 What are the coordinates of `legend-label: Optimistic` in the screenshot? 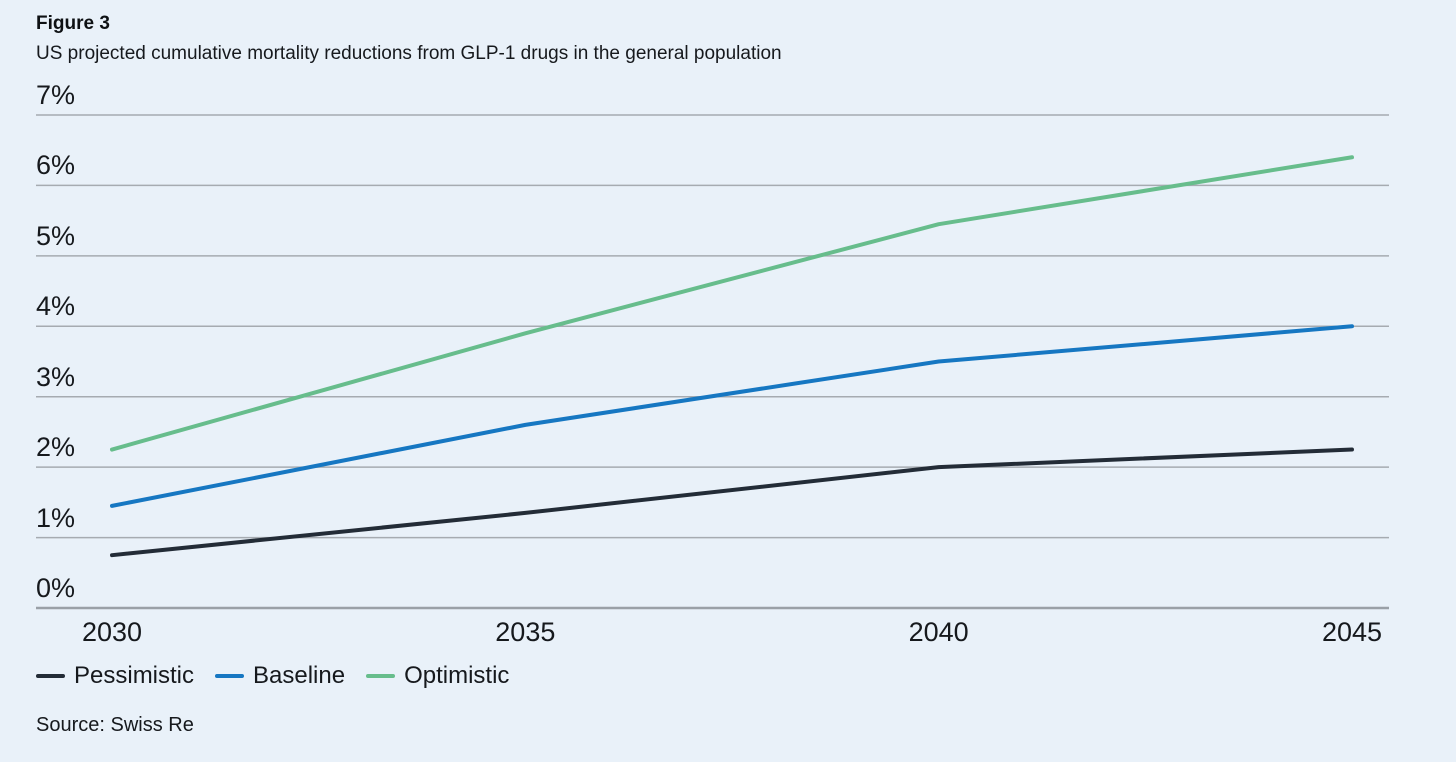 It's located at (457, 675).